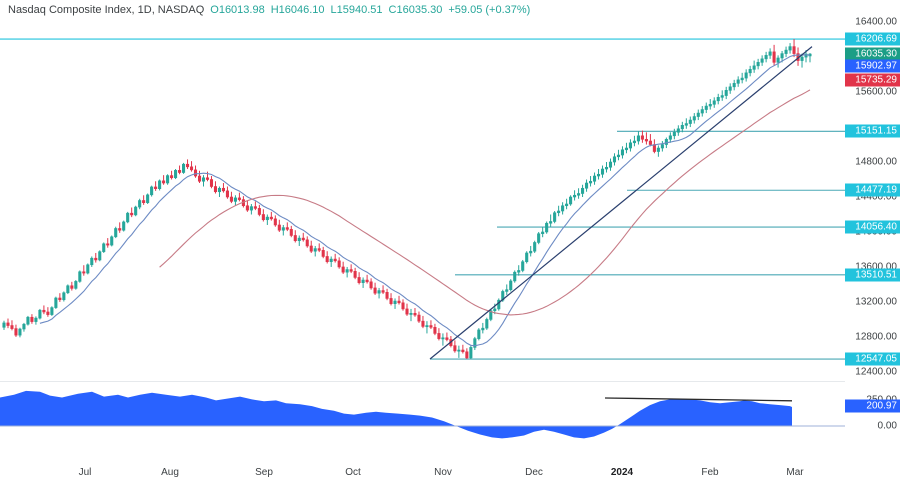 Image resolution: width=900 pixels, height=485 pixels. What do you see at coordinates (872, 190) in the screenshot?
I see `level-badge-14477: 14477.19` at bounding box center [872, 190].